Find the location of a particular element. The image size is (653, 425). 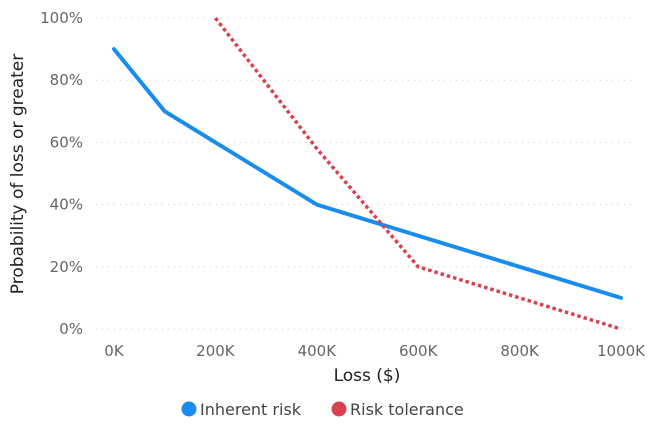

y-tick-label: 0% is located at coordinates (71, 329).